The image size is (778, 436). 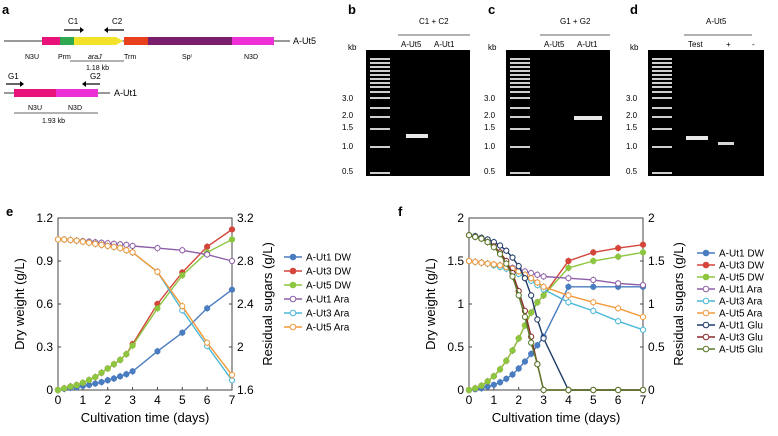 What do you see at coordinates (492, 47) in the screenshot?
I see `kb-label-c: kb` at bounding box center [492, 47].